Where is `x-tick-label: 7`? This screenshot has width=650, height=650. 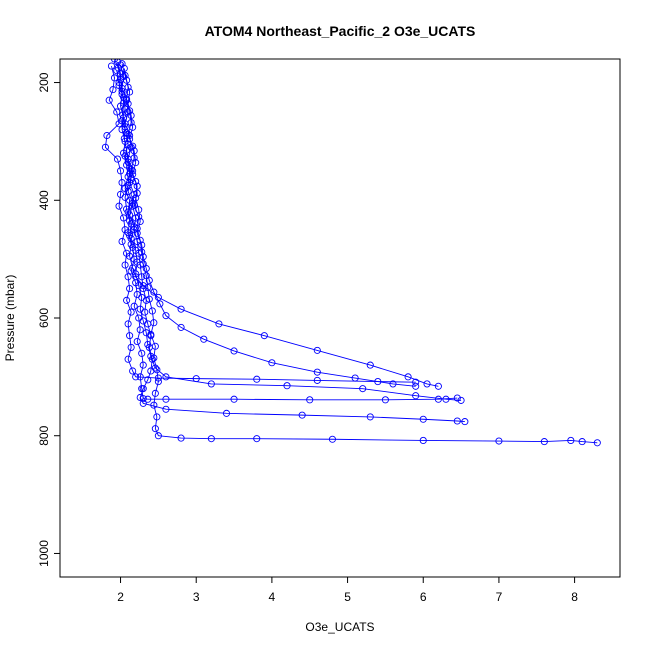
x-tick-label: 7 is located at coordinates (499, 597).